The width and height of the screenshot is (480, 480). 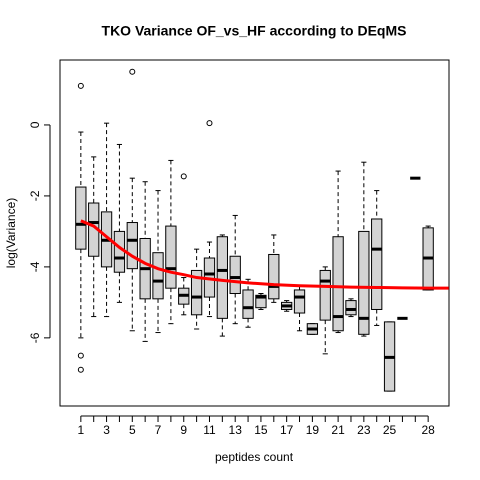 What do you see at coordinates (428, 430) in the screenshot?
I see `x-tick-label: 28` at bounding box center [428, 430].